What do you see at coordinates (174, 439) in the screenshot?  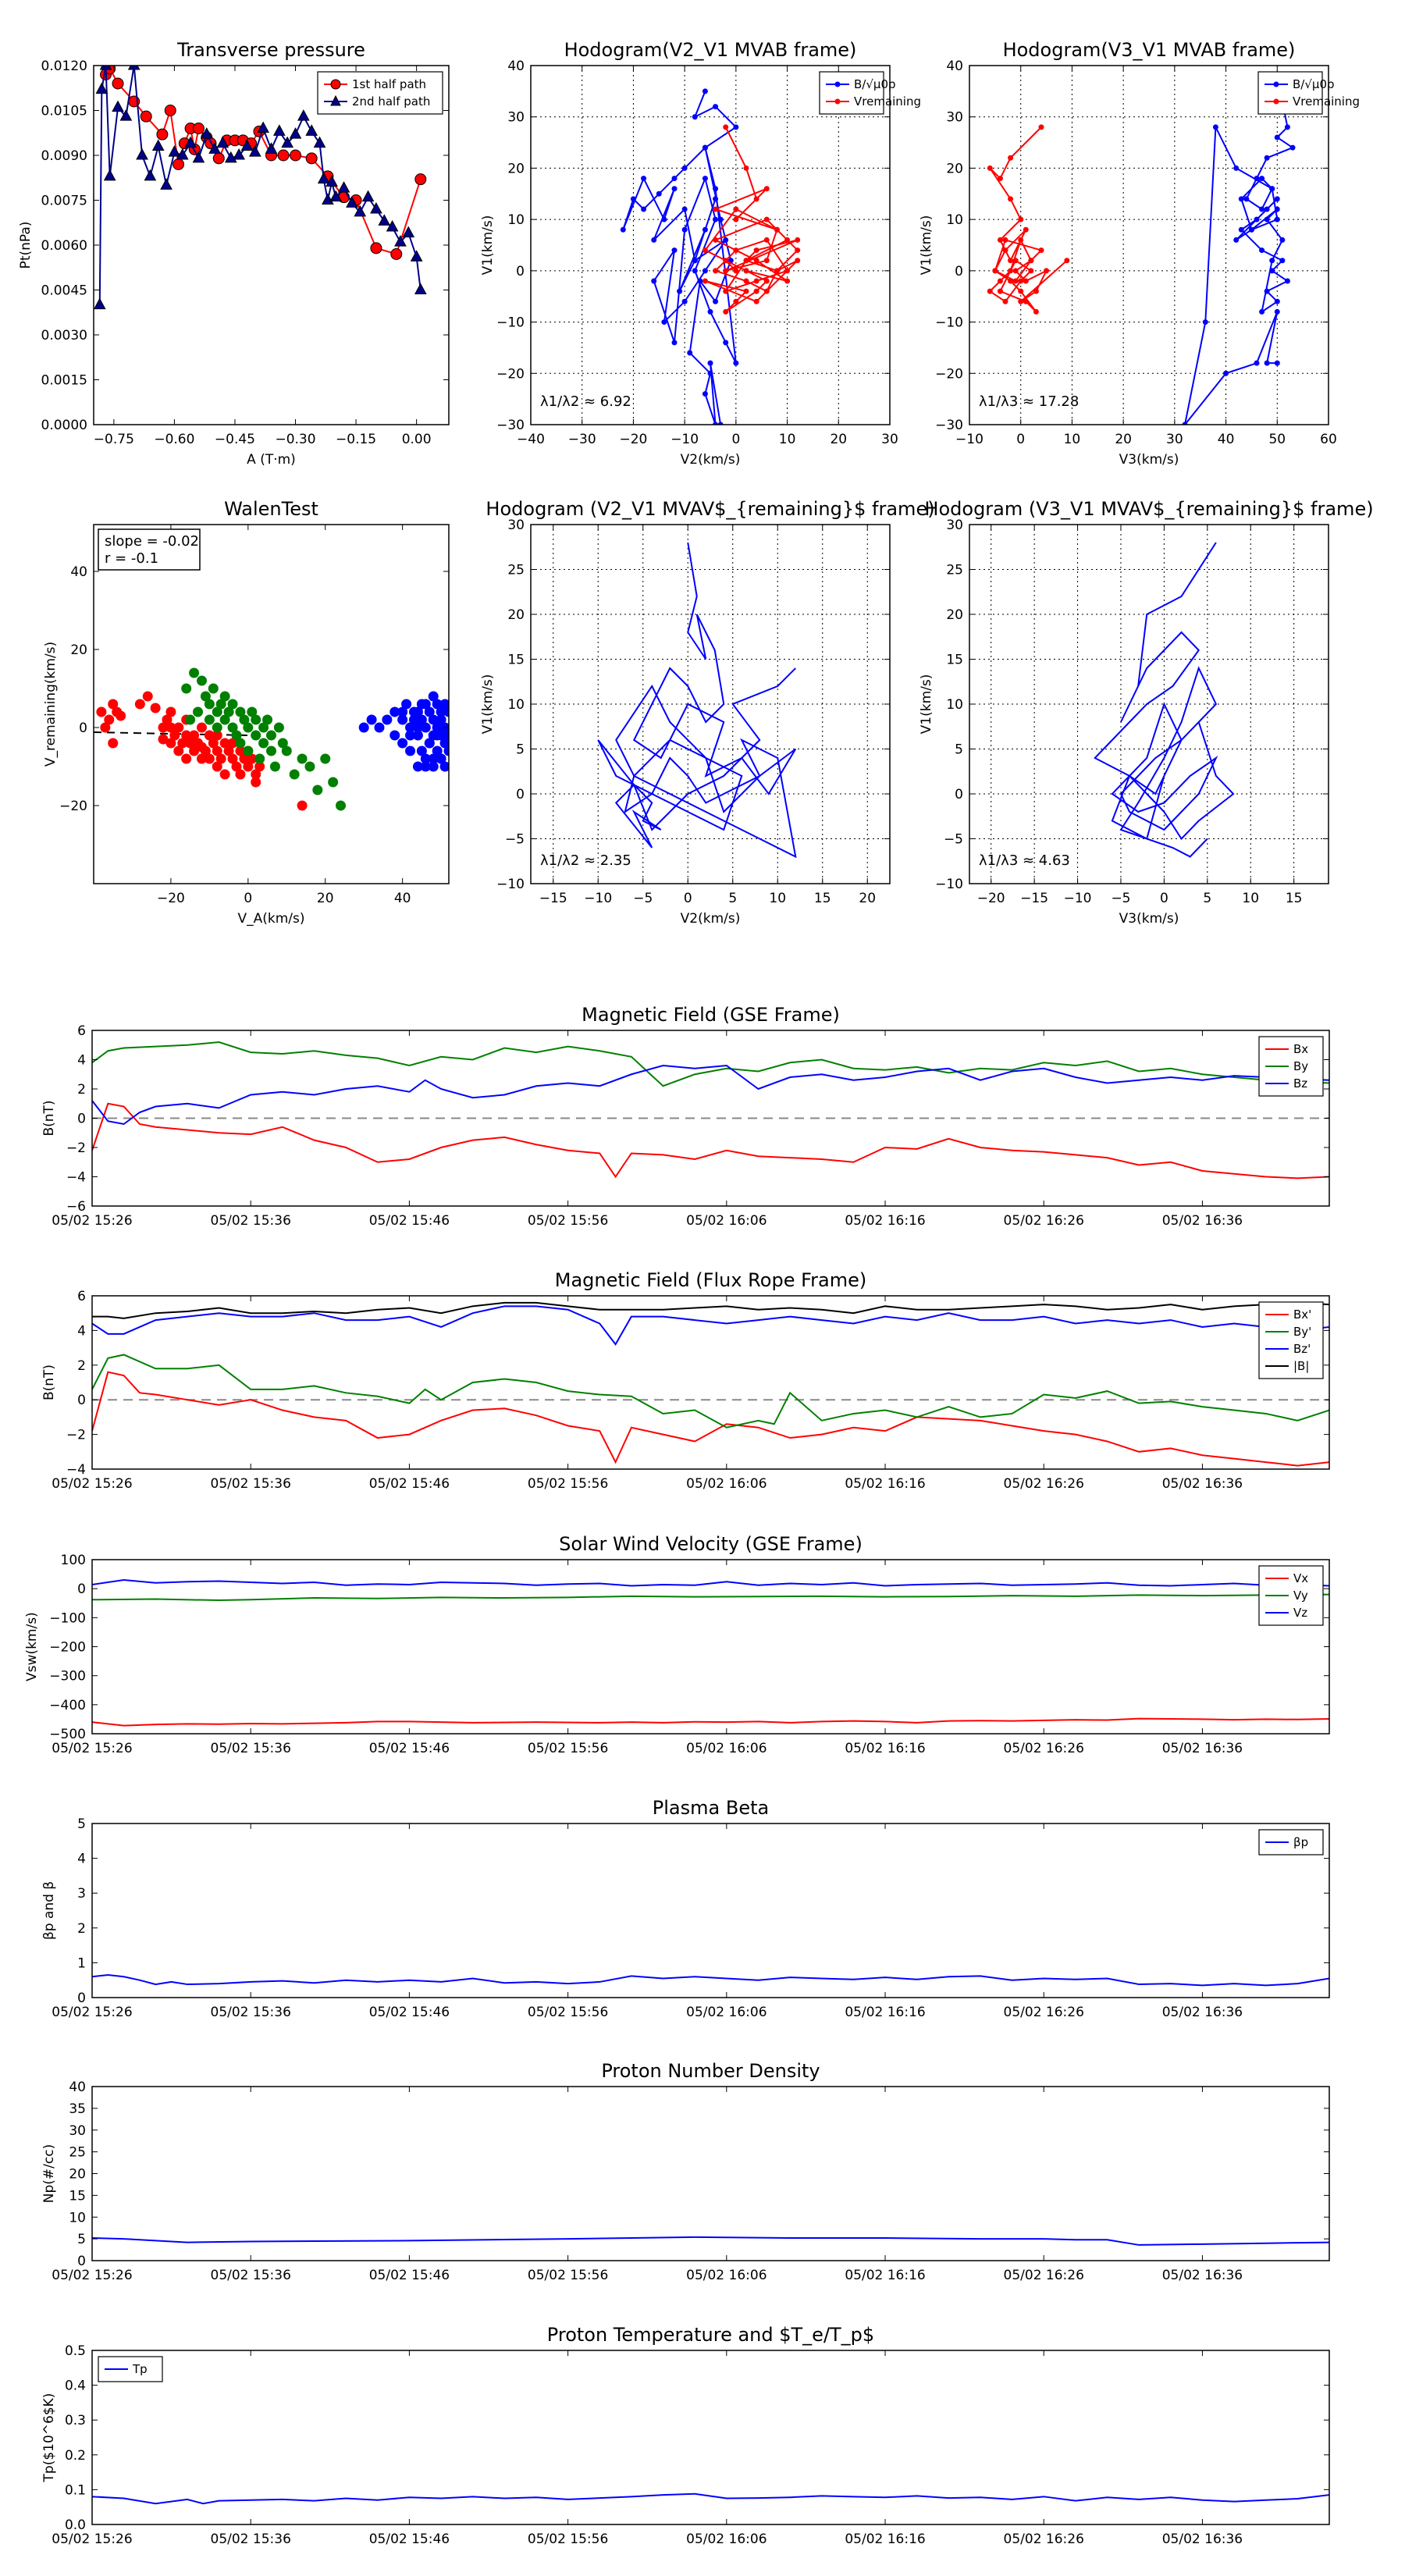 I see `x-tick-label: −0.60` at bounding box center [174, 439].